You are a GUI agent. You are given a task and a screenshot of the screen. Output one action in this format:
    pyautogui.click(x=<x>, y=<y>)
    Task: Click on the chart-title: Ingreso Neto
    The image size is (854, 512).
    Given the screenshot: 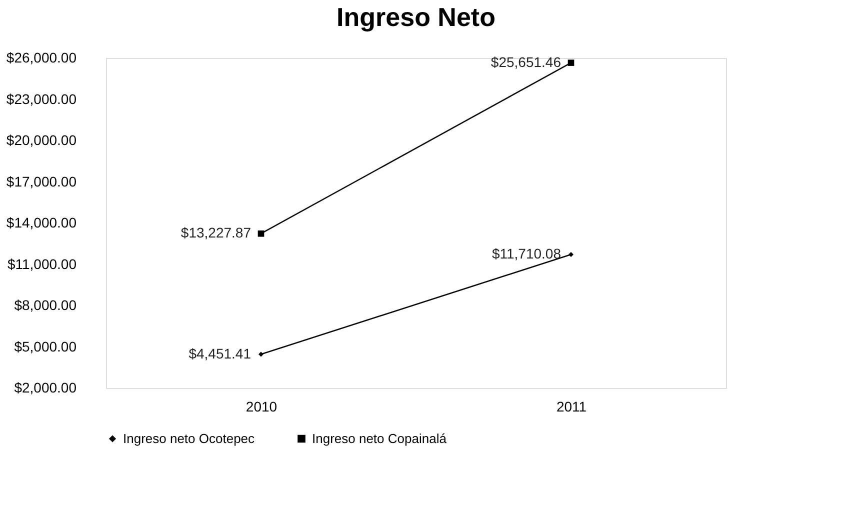 What is the action you would take?
    pyautogui.click(x=416, y=17)
    